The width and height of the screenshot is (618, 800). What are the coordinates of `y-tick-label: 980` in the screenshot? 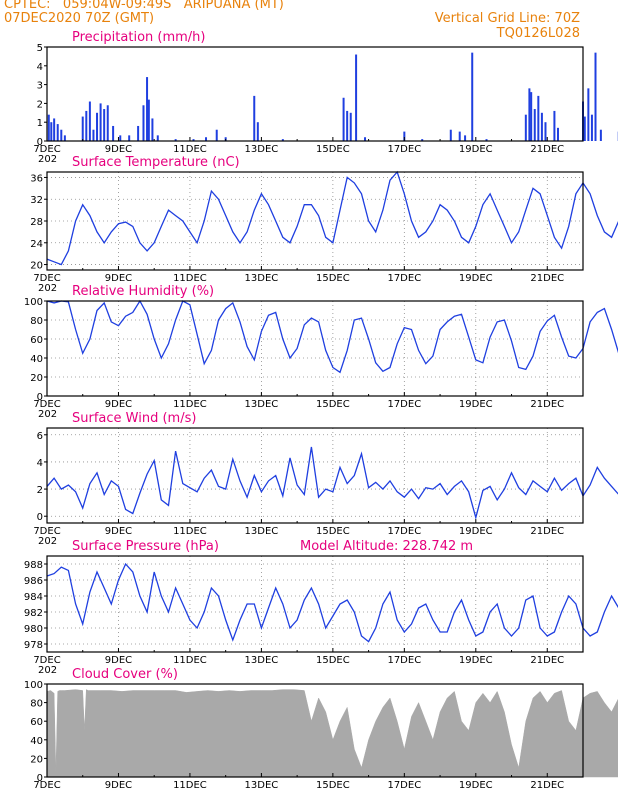 It's located at (33, 629).